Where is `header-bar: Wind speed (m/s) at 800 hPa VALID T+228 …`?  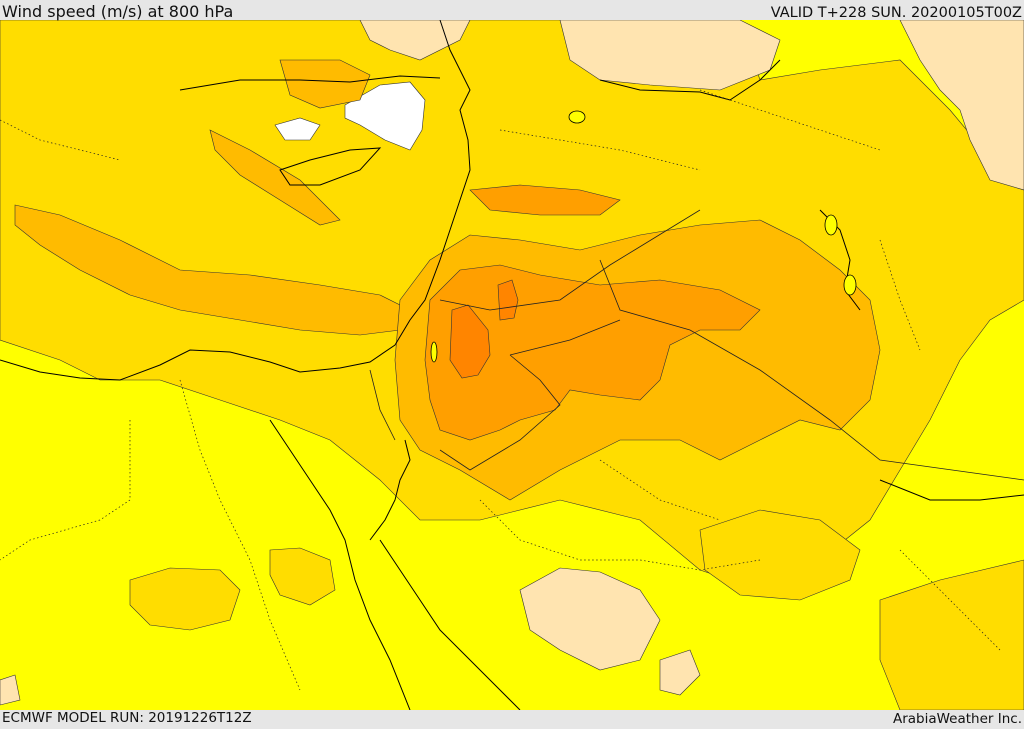
header-bar: Wind speed (m/s) at 800 hPa VALID T+228 … is located at coordinates (512, 10).